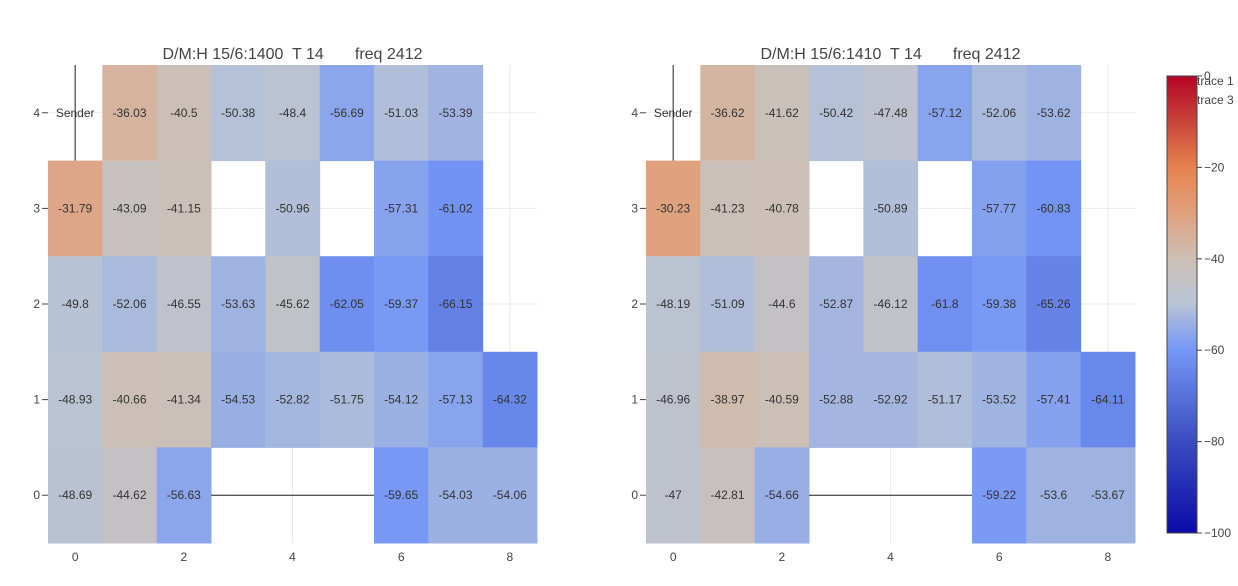  I want to click on cell-value-label: -53.67, so click(1108, 495).